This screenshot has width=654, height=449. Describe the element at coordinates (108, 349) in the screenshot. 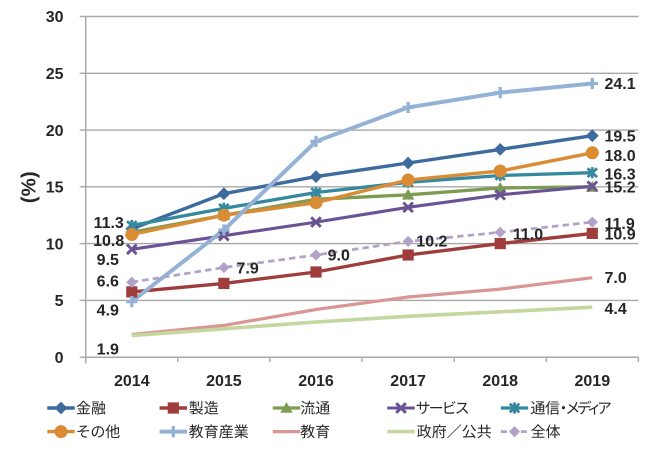

I see `svg-text: 1.9` at that location.